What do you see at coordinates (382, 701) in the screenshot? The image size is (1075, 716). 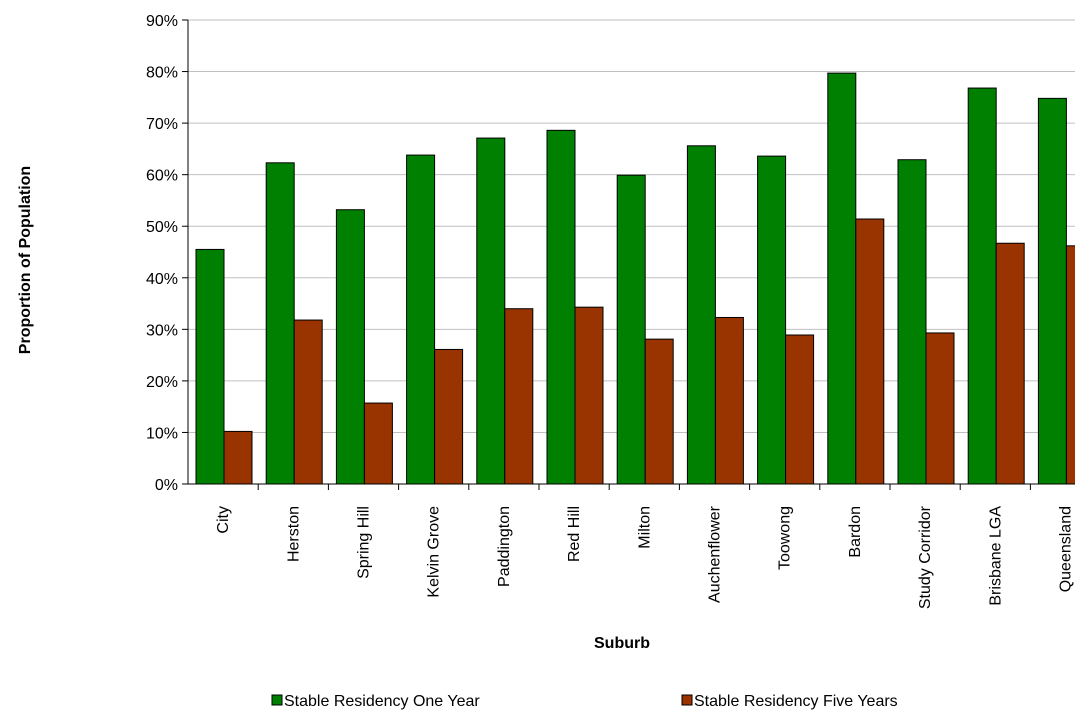 I see `legend-label-one-year: Stable Residency One Year` at bounding box center [382, 701].